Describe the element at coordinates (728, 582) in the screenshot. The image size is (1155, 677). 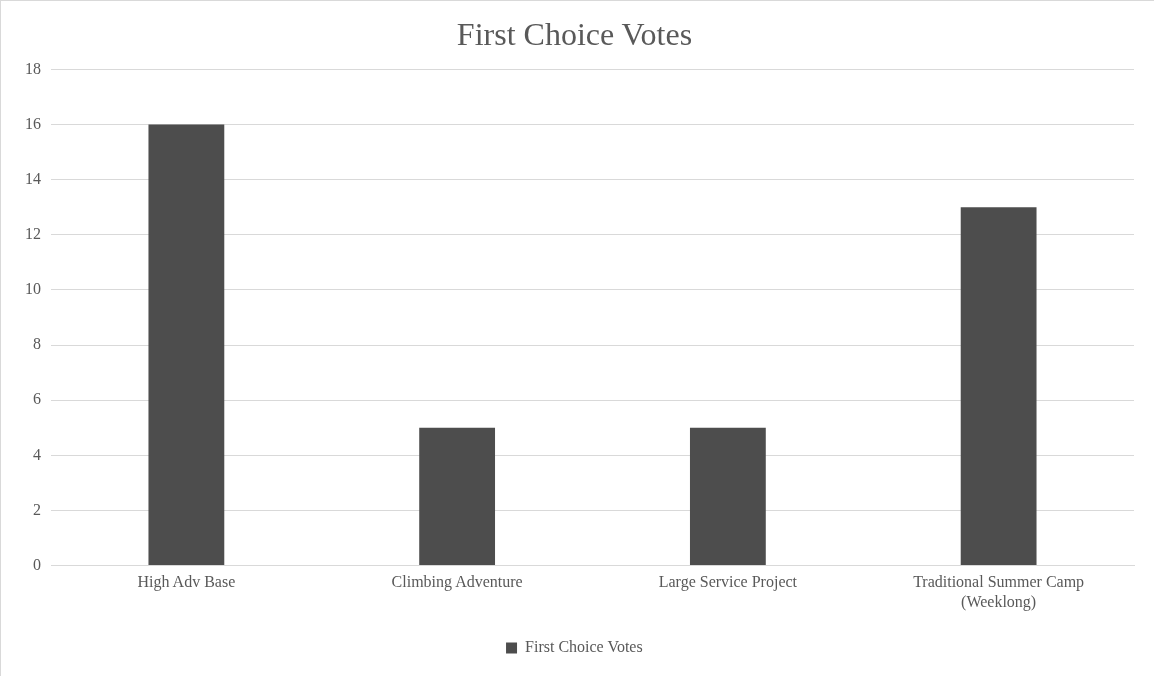
I see `x-tick-label: Large Service Project` at that location.